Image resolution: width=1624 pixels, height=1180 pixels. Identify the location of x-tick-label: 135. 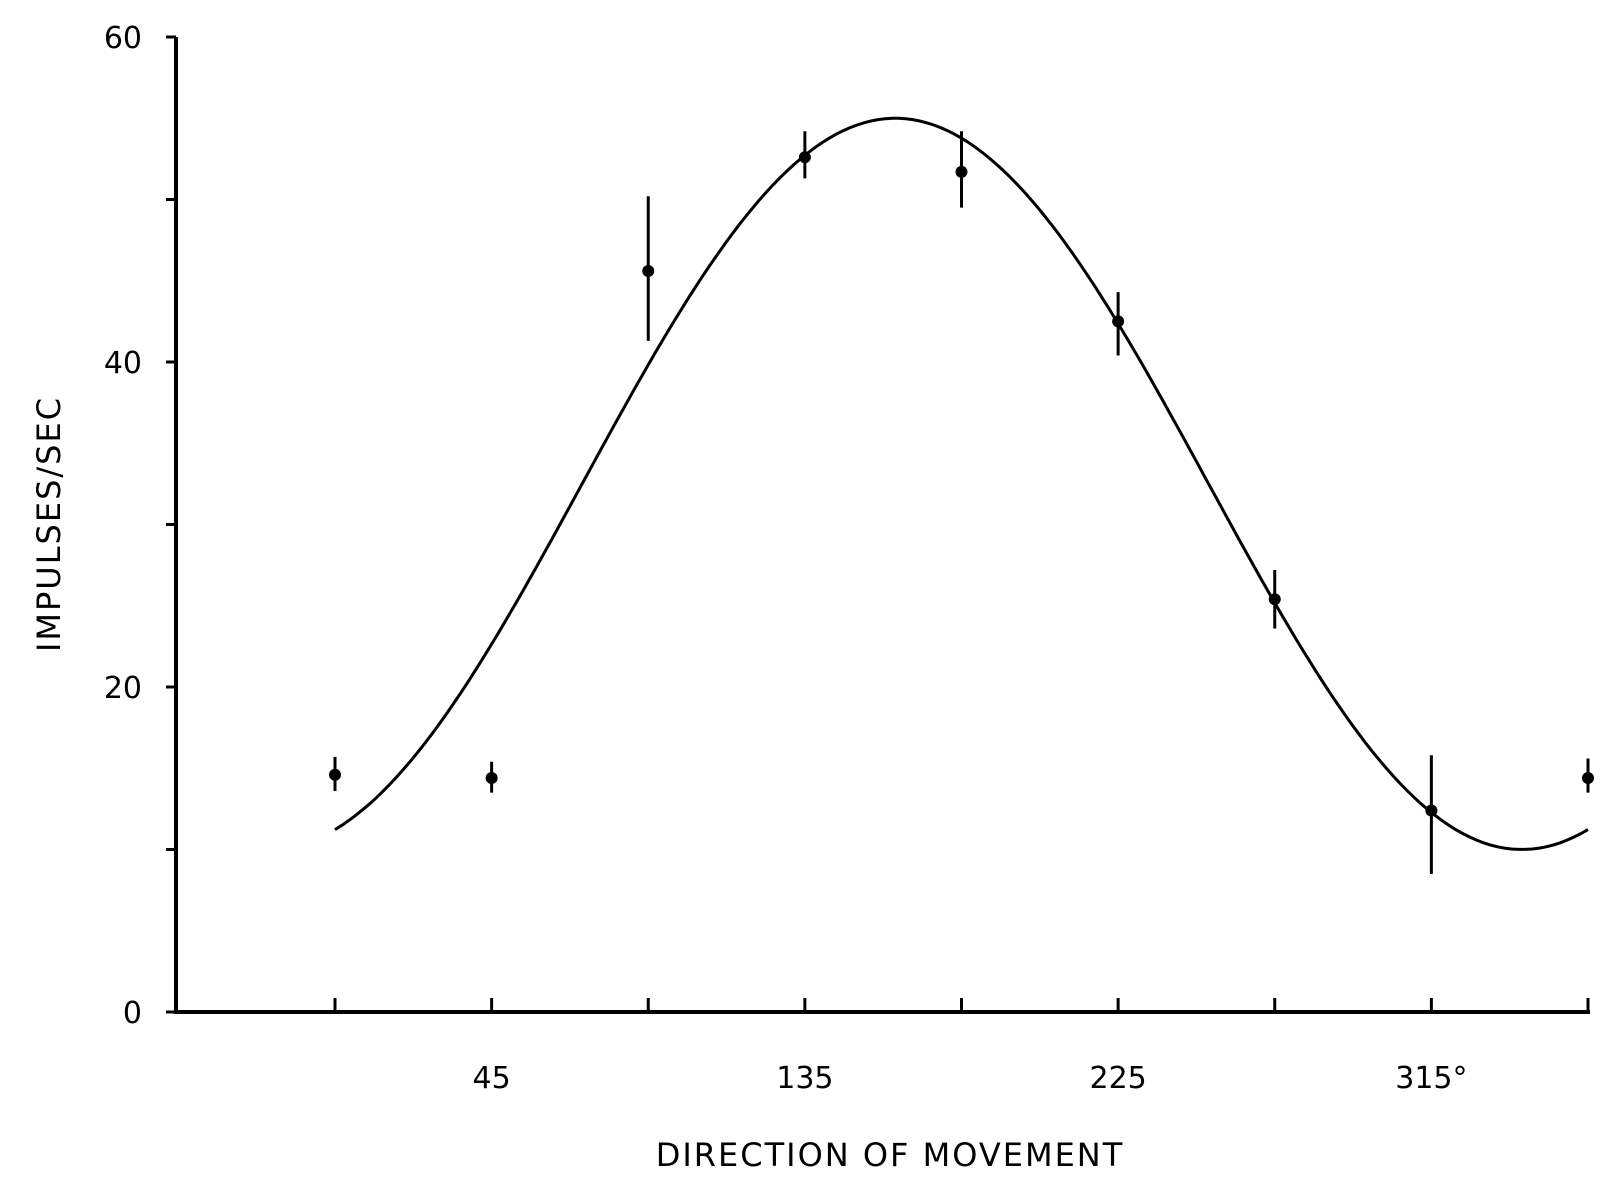
(804, 1078).